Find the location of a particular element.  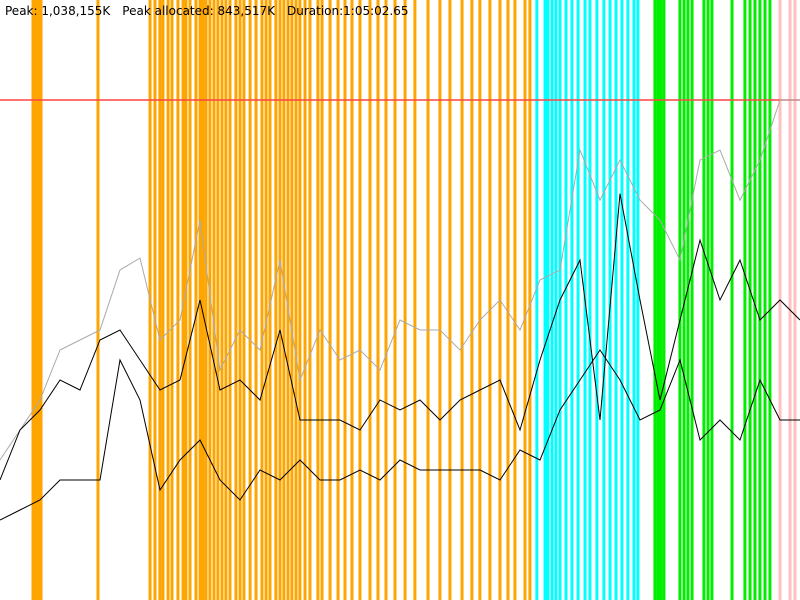

header-text: Peak allocated: 843,517K is located at coordinates (198, 11).